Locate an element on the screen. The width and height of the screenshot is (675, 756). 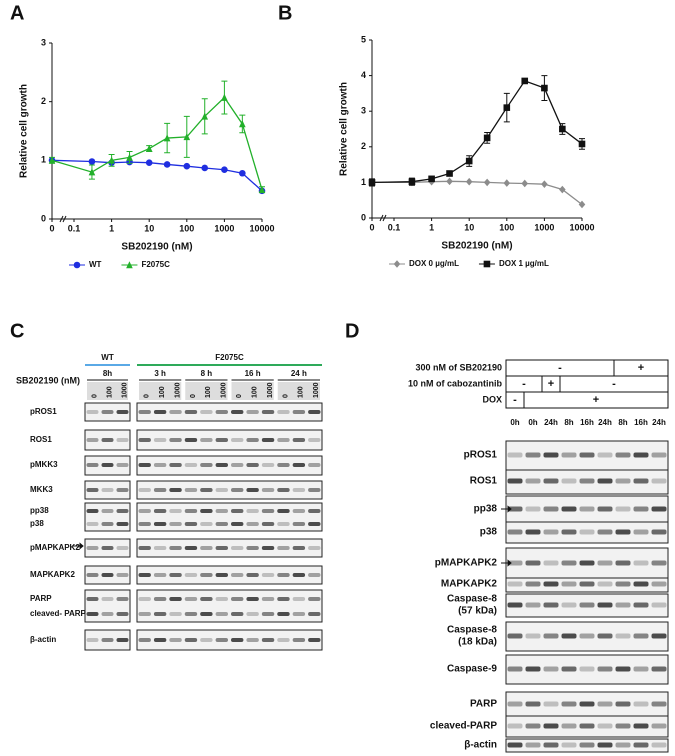
condition-label: 10 nM of cabozantinib is located at coordinates (455, 383).